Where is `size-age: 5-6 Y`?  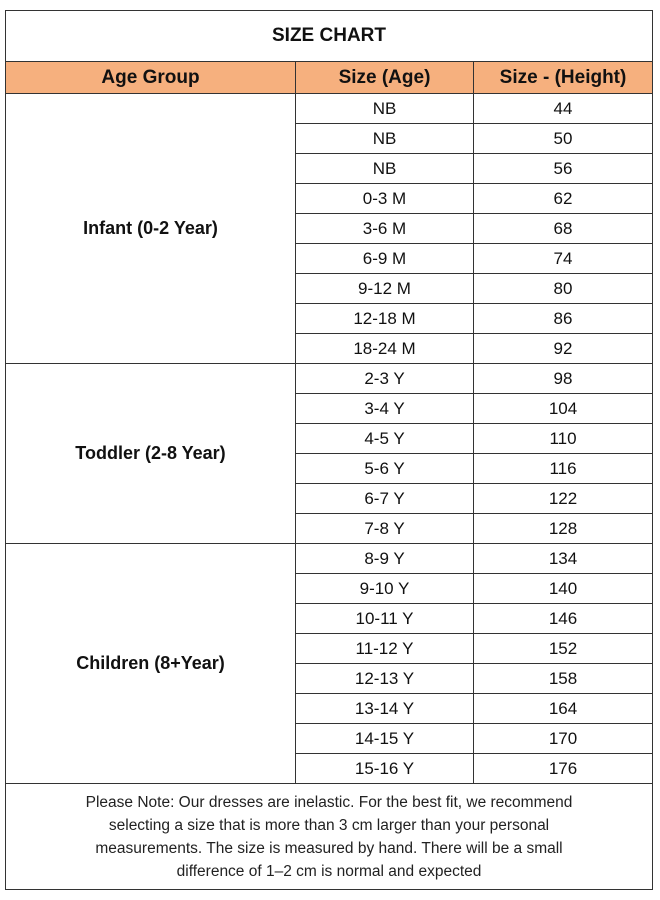
size-age: 5-6 Y is located at coordinates (384, 468).